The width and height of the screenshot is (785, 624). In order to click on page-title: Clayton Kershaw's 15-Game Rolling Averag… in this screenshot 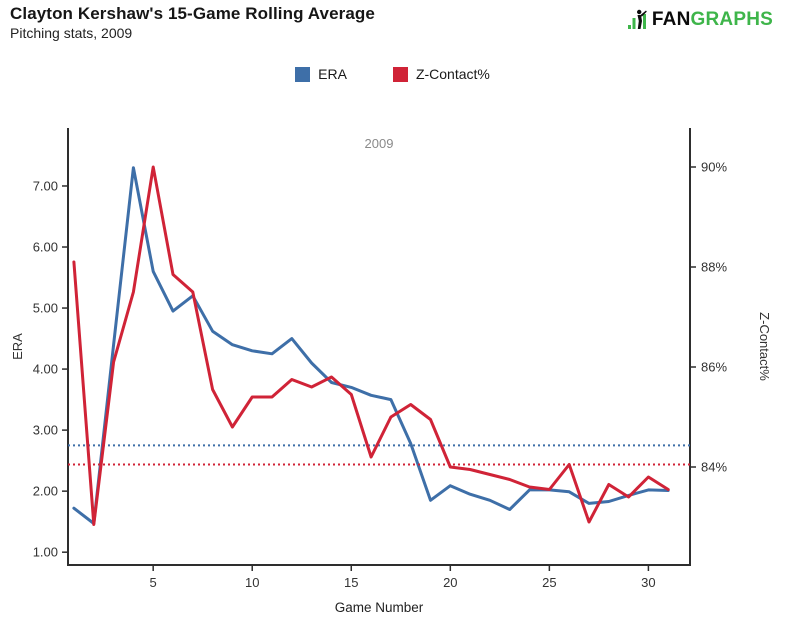, I will do `click(192, 13)`.